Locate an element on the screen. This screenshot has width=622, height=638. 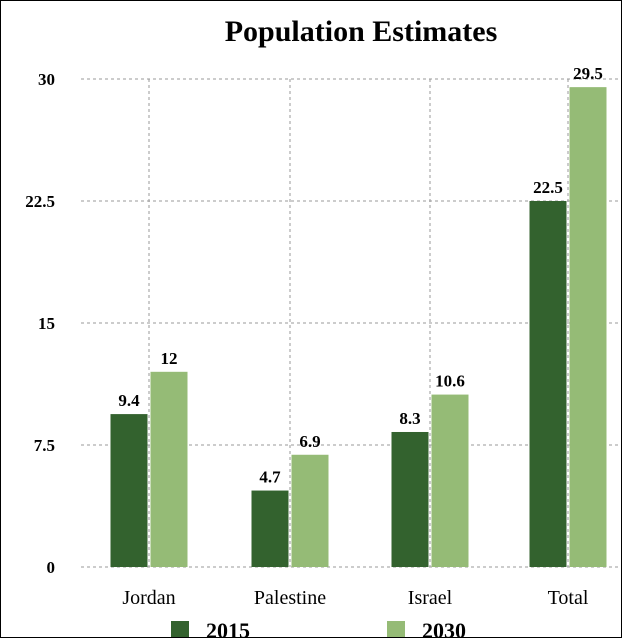
bar-2030-palestine is located at coordinates (310, 510).